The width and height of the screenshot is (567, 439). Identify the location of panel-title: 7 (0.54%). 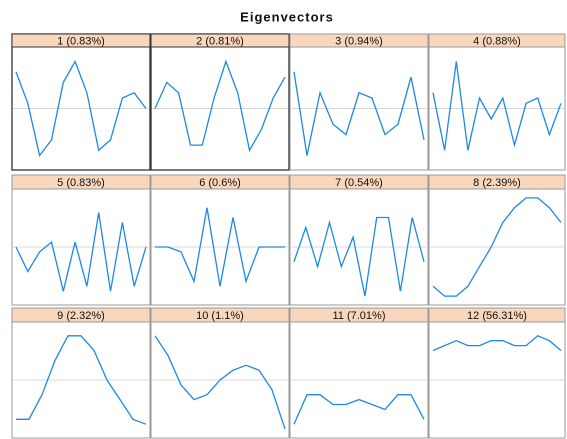
(359, 183).